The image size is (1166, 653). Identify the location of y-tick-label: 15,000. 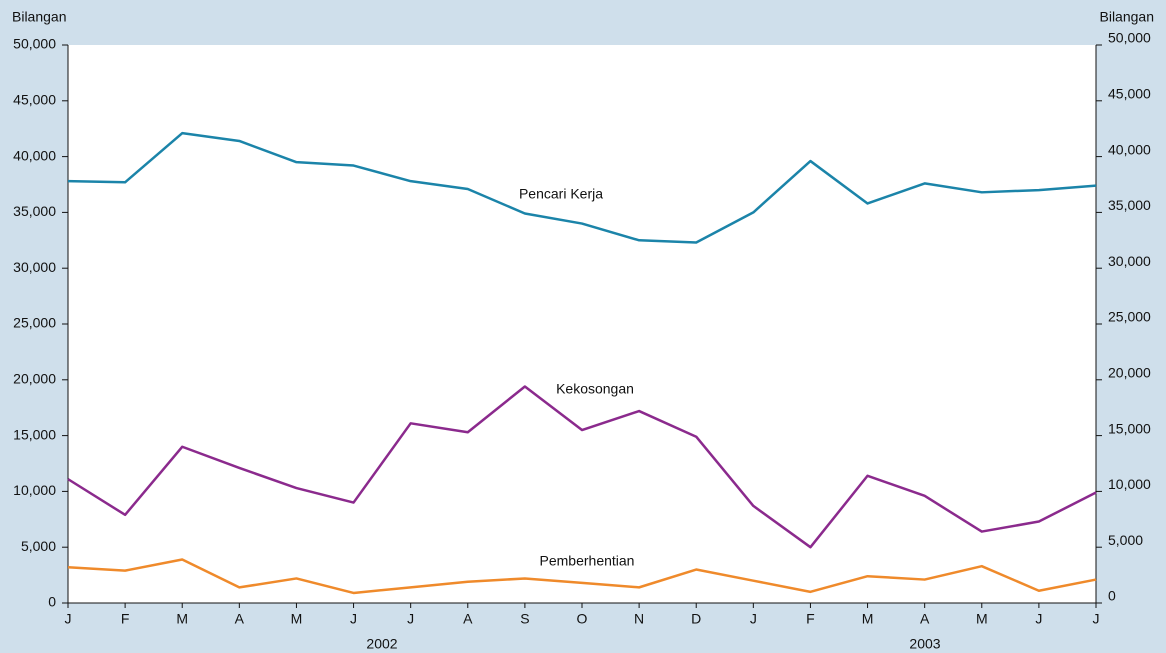
(34, 434).